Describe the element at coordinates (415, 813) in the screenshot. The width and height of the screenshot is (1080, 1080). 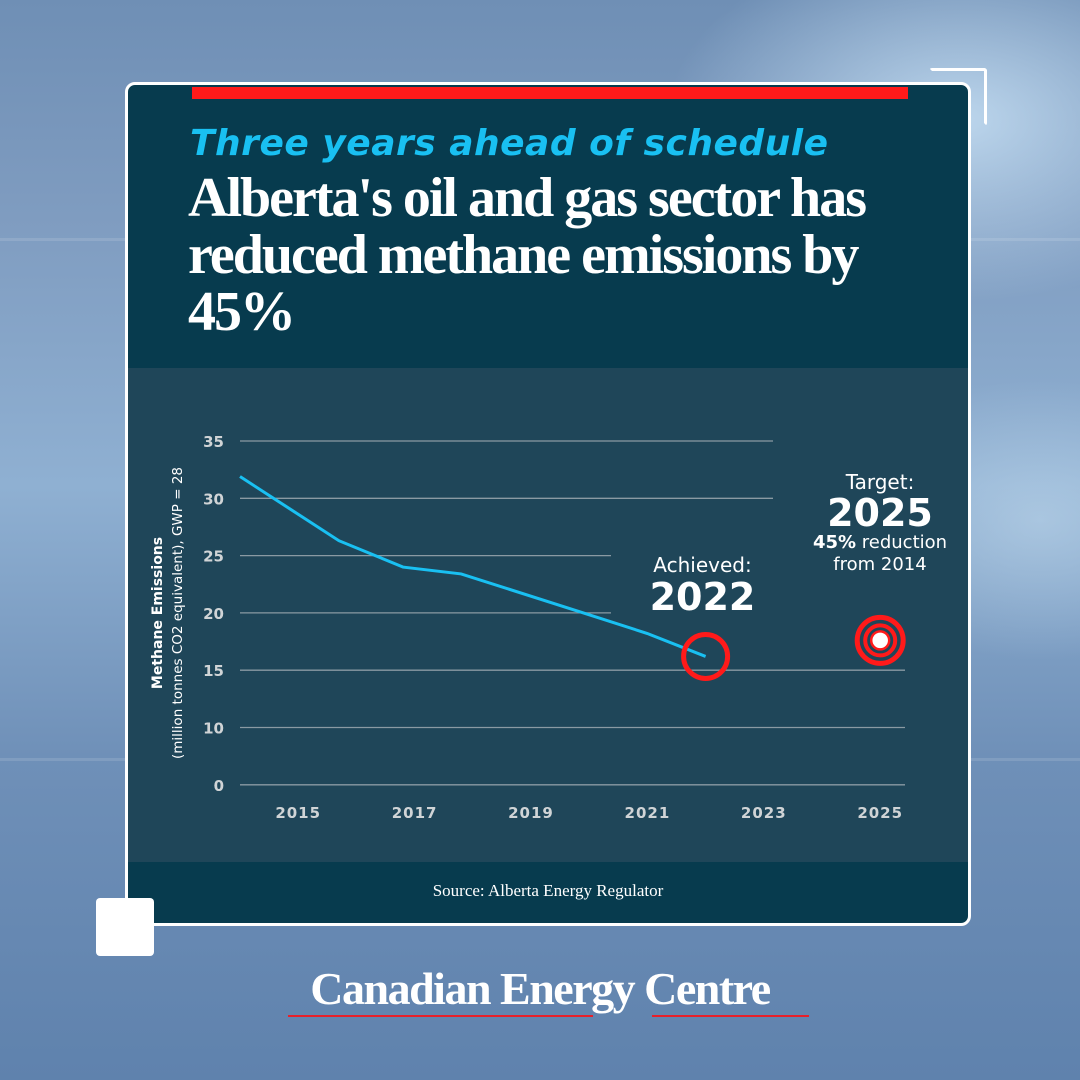
I see `x-tick-label: 2017` at that location.